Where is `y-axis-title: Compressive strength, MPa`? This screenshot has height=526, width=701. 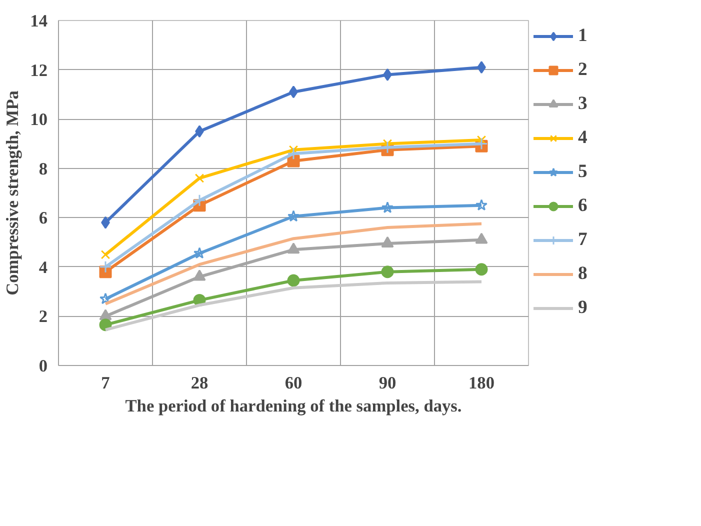 y-axis-title: Compressive strength, MPa is located at coordinates (12, 193).